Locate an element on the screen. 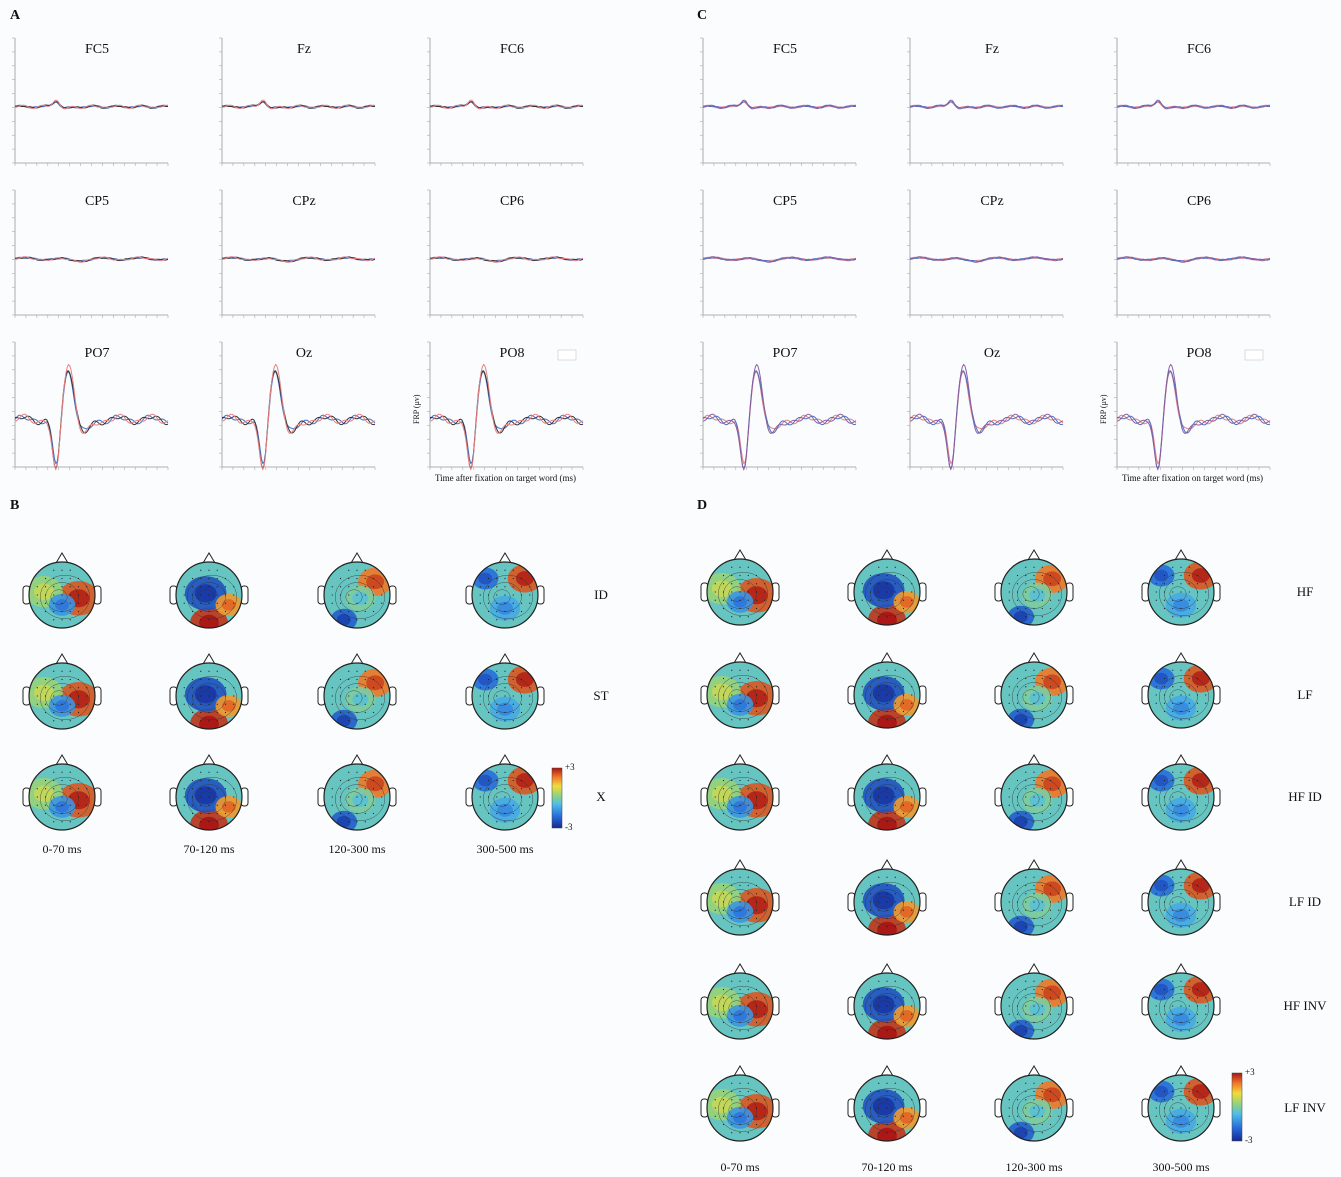 This screenshot has height=1177, width=1341. condition-label: X is located at coordinates (601, 796).